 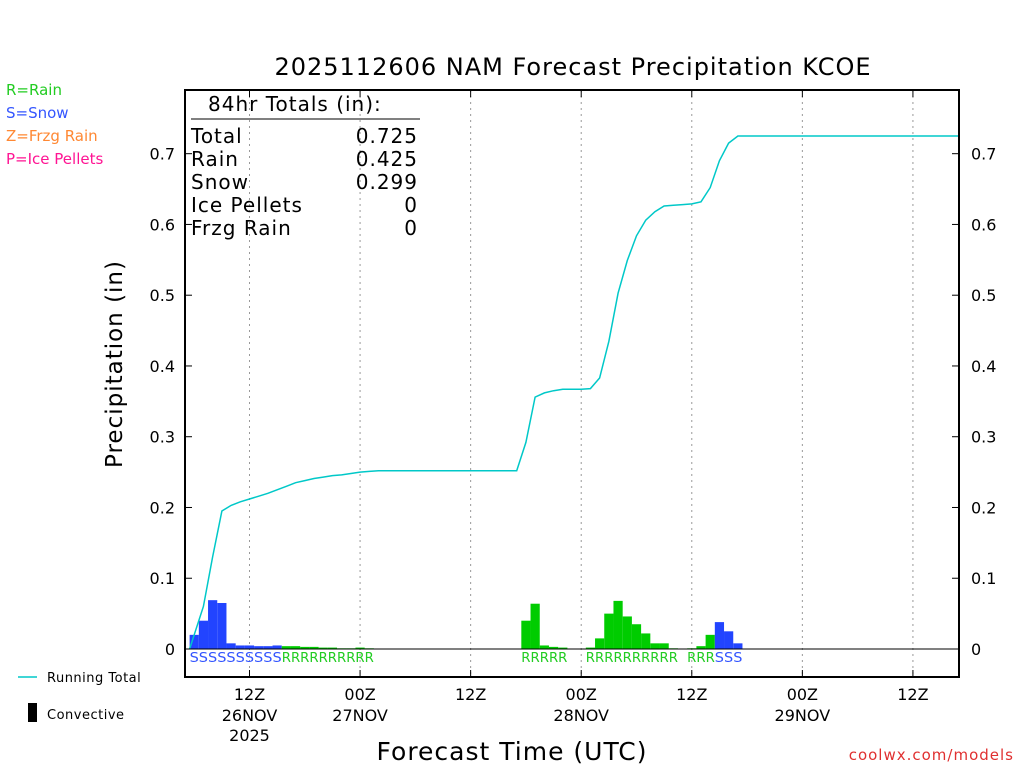 What do you see at coordinates (983, 437) in the screenshot?
I see `y-tick-label-right: 0.3` at bounding box center [983, 437].